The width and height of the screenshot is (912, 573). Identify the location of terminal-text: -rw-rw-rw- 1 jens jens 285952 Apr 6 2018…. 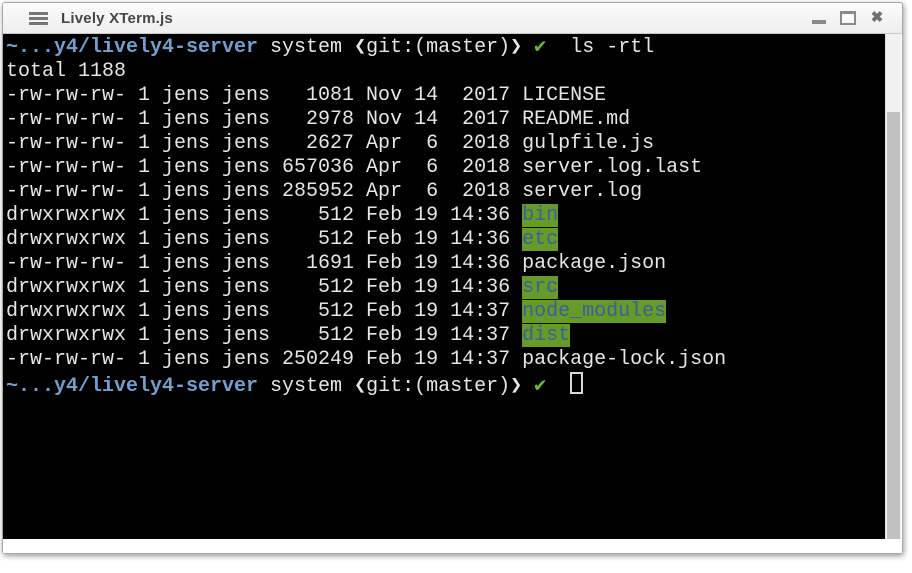
(324, 191).